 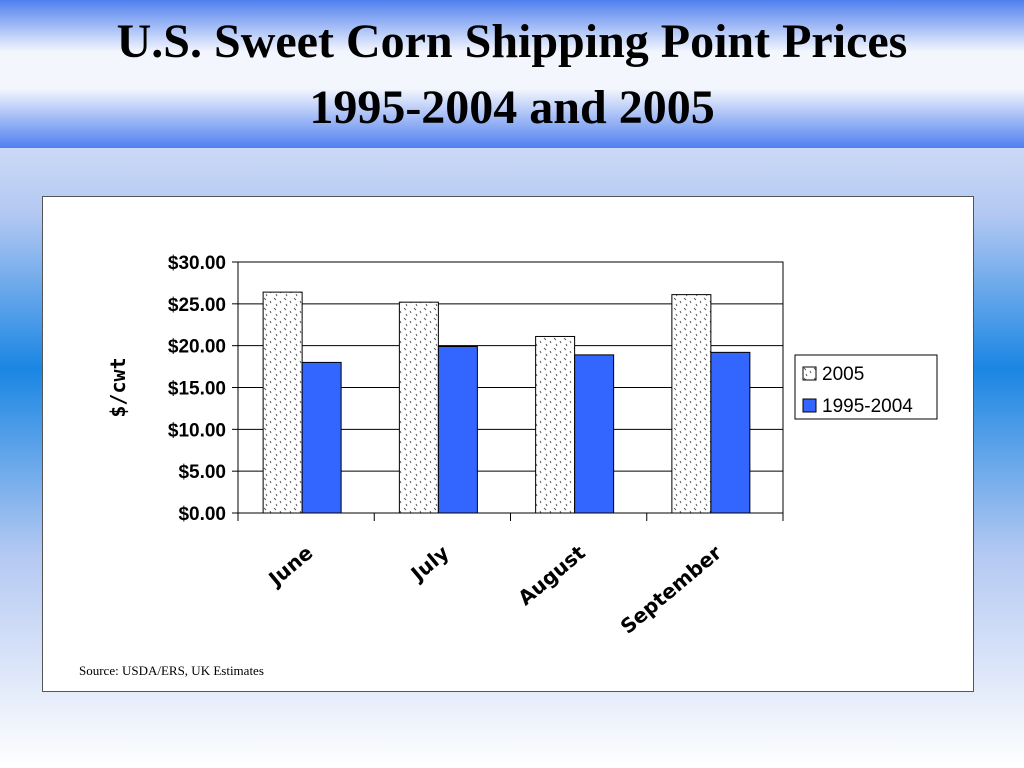 What do you see at coordinates (512, 107) in the screenshot?
I see `page-subtitle: 1995-2004 and 2005` at bounding box center [512, 107].